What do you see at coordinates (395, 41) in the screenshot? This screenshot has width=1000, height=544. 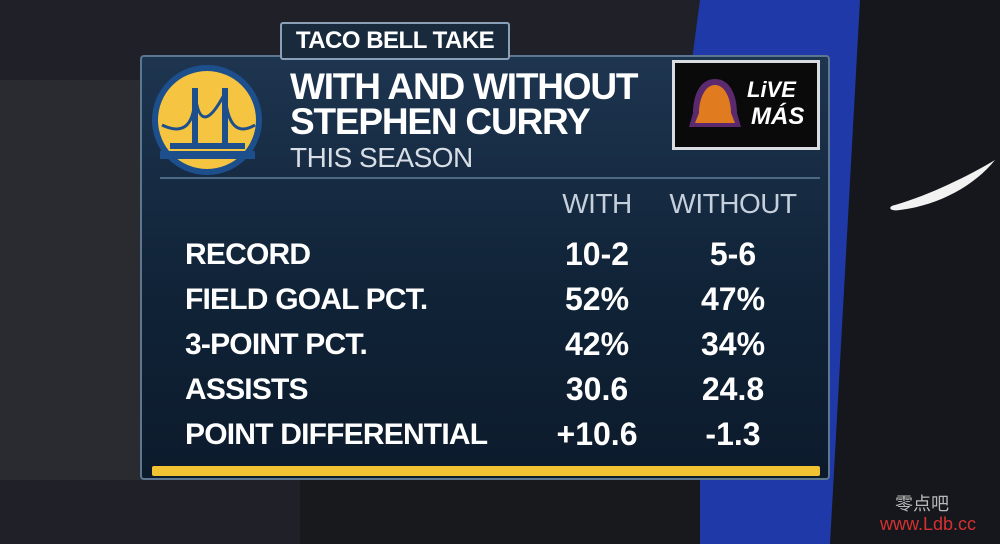 I see `tag: TACO BELL TAKE` at bounding box center [395, 41].